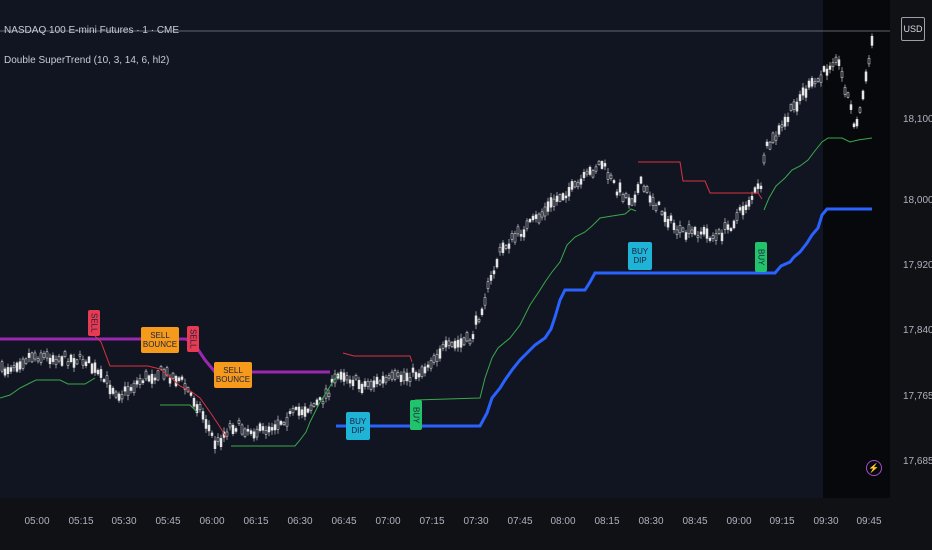  What do you see at coordinates (358, 426) in the screenshot?
I see `buy-dip-signal-label: BUY DIP` at bounding box center [358, 426].